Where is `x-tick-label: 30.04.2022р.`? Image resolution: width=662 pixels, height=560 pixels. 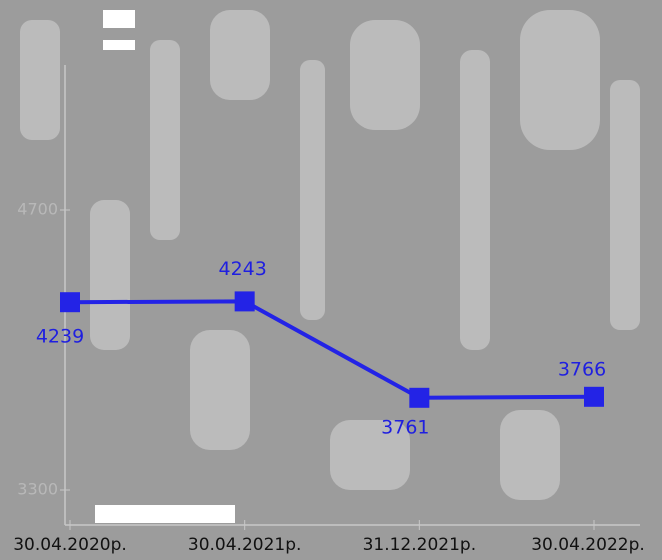
x-tick-label: 30.04.2022р. is located at coordinates (588, 545).